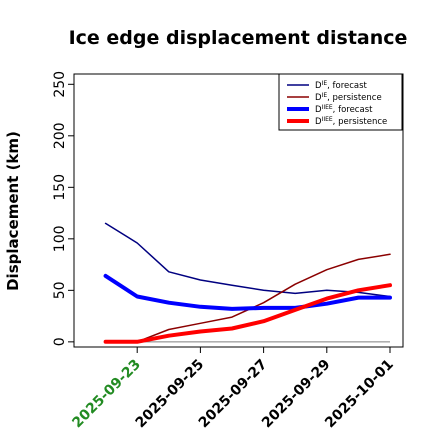 The height and width of the screenshot is (440, 440). Describe the element at coordinates (60, 84) in the screenshot. I see `y-tick-label: 250` at that location.